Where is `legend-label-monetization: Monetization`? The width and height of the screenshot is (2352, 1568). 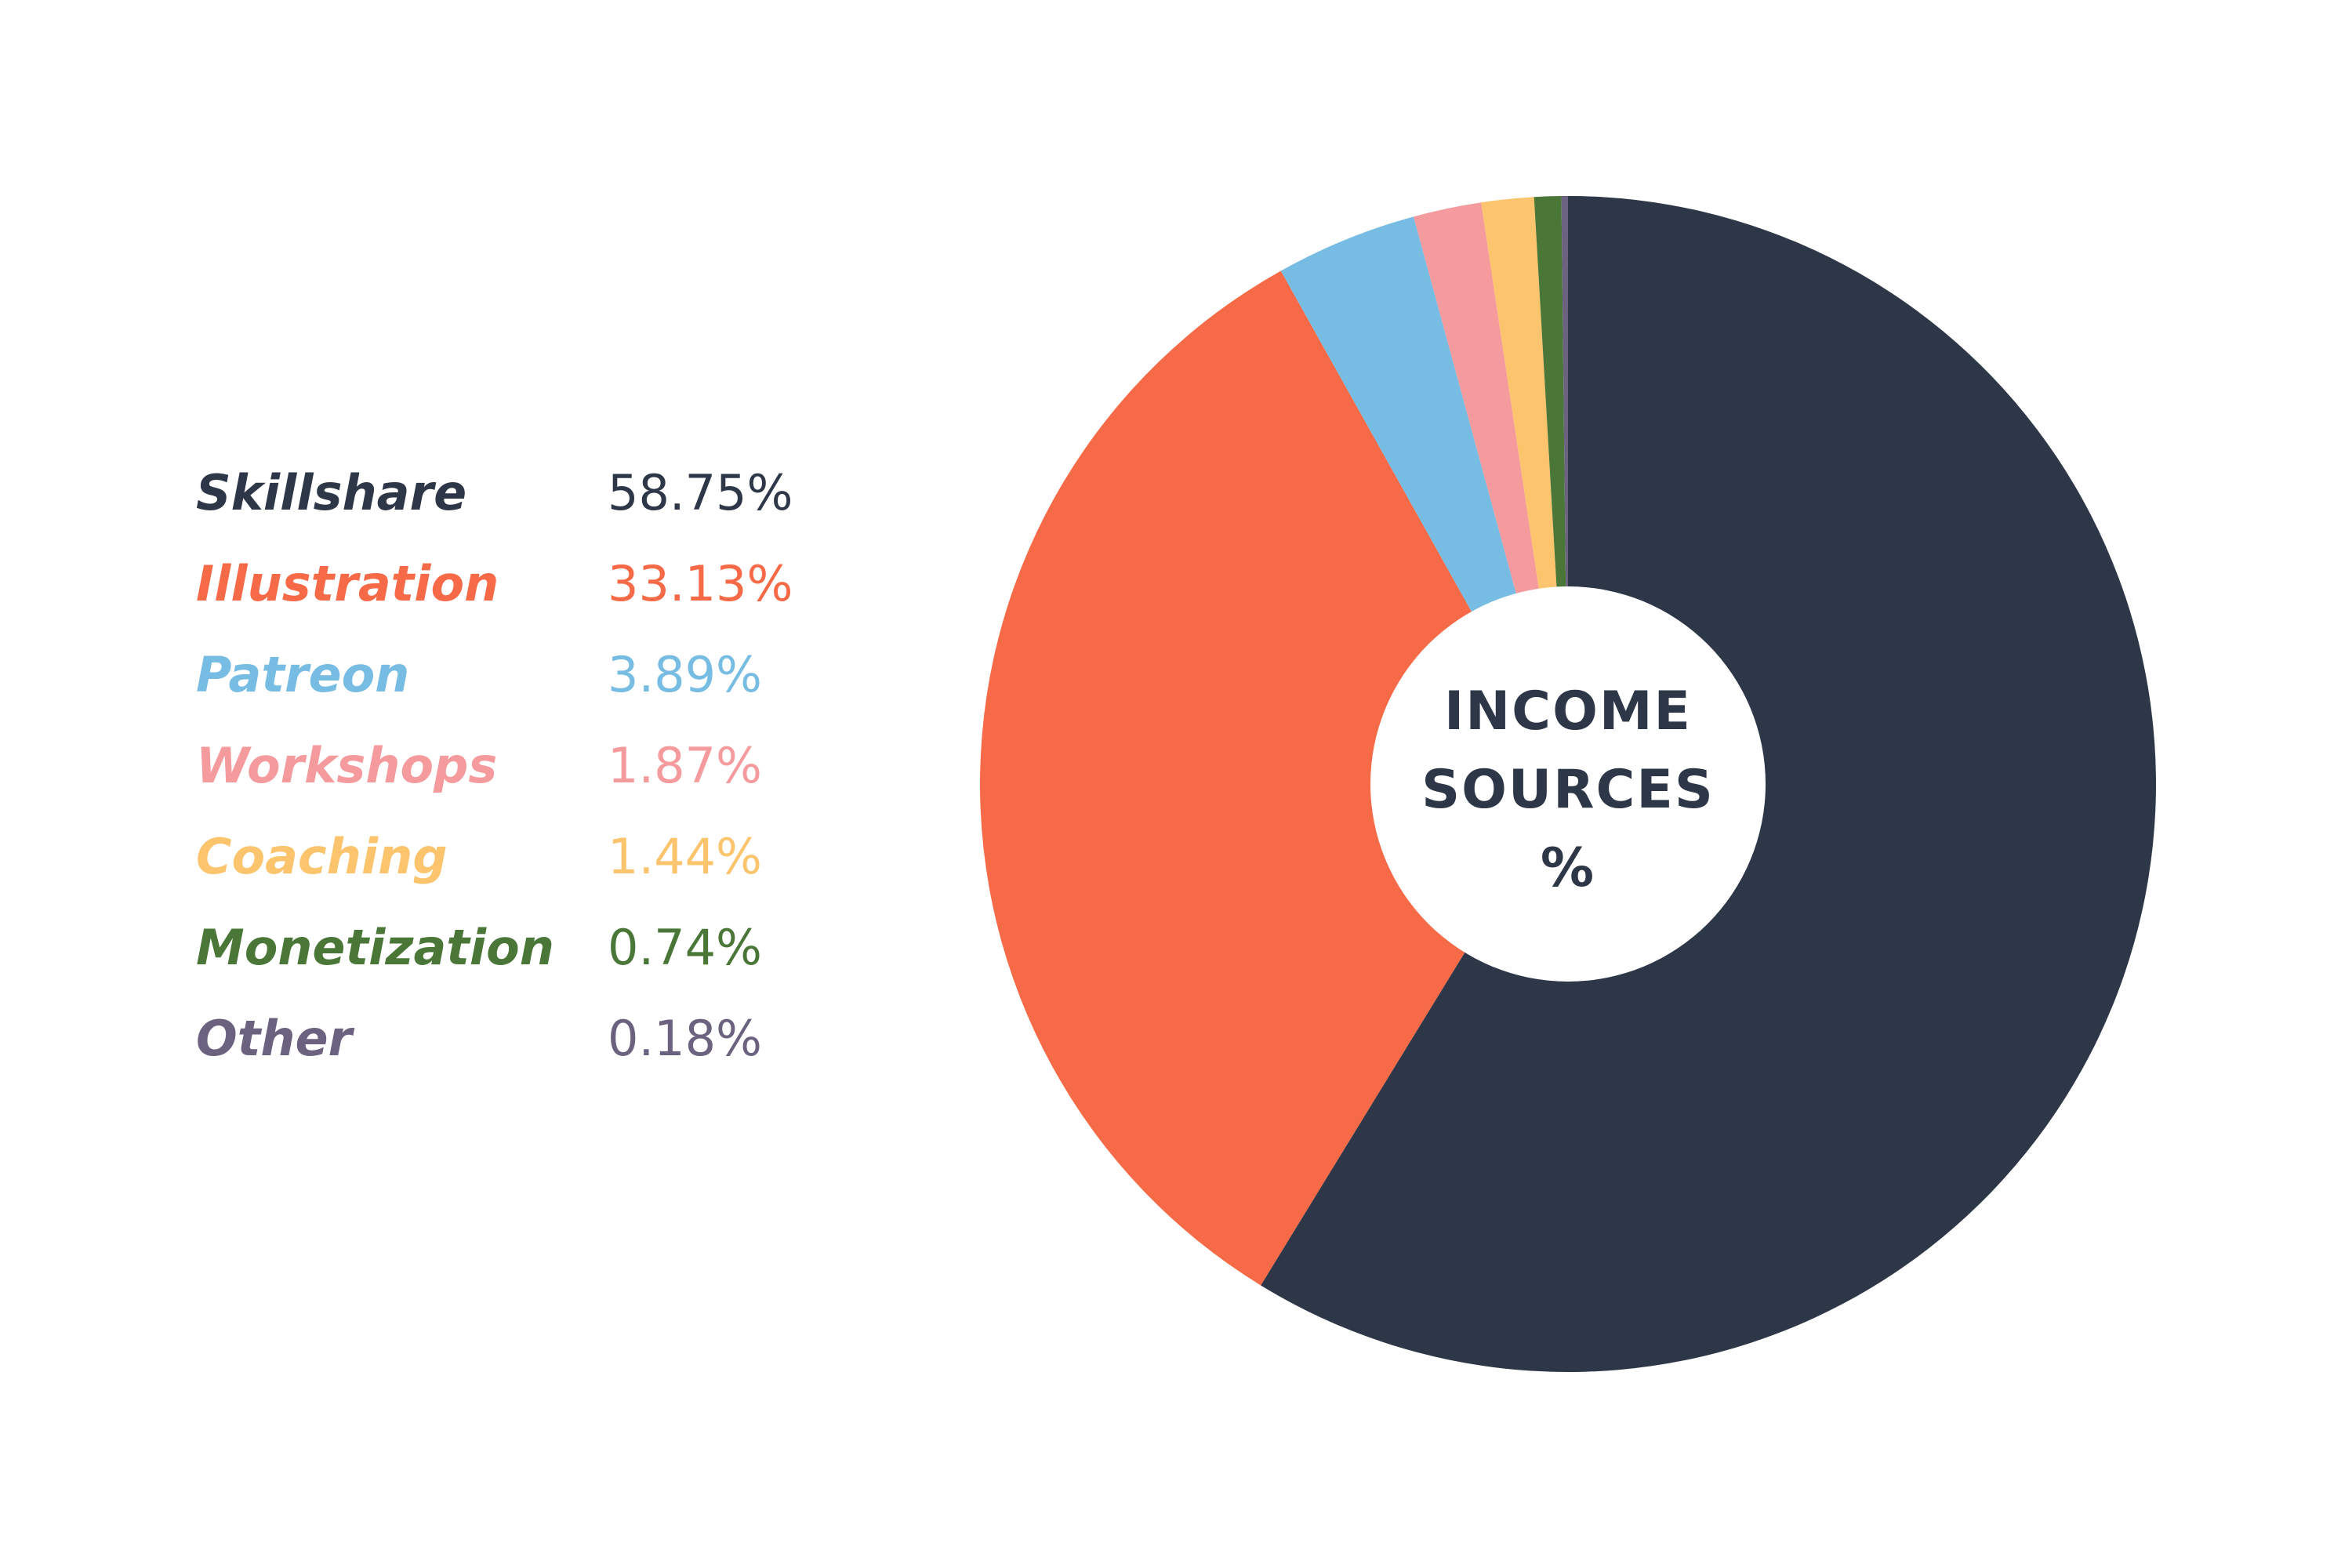 legend-label-monetization: Monetization is located at coordinates (375, 948).